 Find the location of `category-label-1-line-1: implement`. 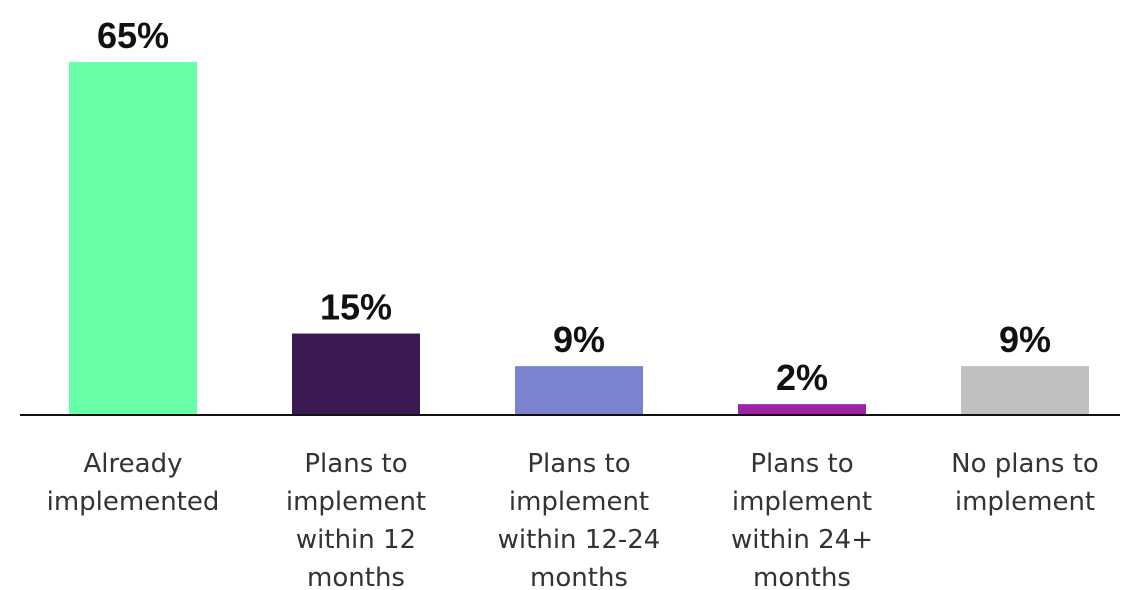

category-label-1-line-1: implement is located at coordinates (356, 502).